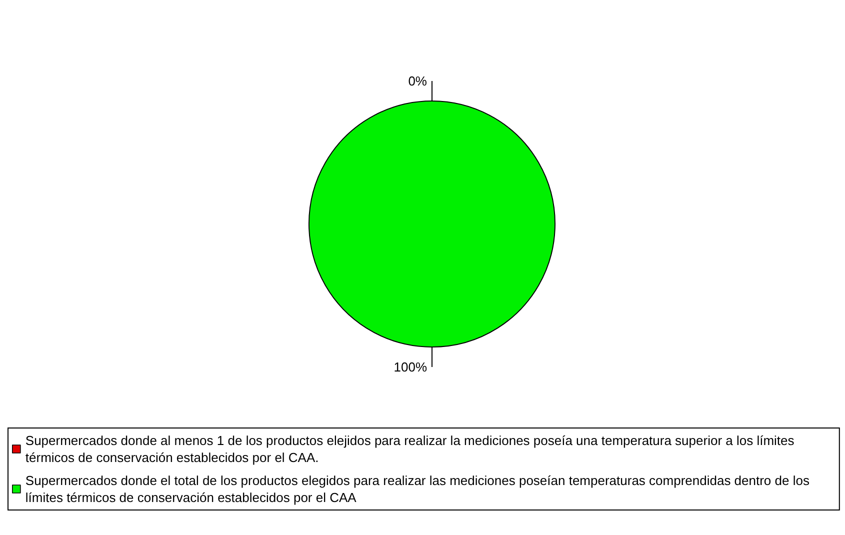  I want to click on legend-label: Supermercados donde al menos 1 de los productos elejidos para realizar la mediciones poseía una temperatura superior a los límites térmicos de conservación establecidos por el CAA., so click(411, 449).